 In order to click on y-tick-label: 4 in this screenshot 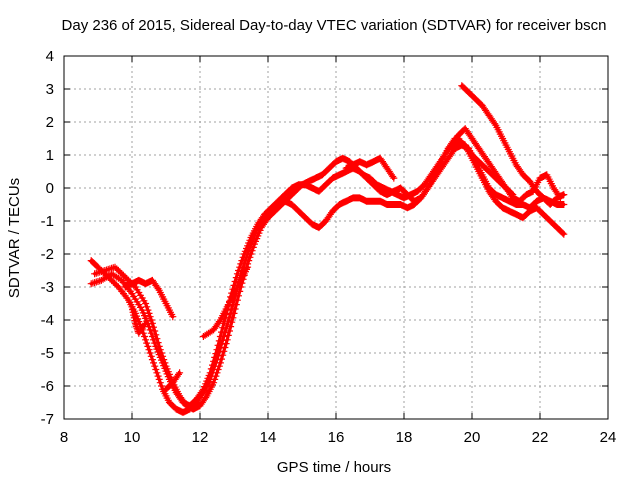, I will do `click(50, 56)`.